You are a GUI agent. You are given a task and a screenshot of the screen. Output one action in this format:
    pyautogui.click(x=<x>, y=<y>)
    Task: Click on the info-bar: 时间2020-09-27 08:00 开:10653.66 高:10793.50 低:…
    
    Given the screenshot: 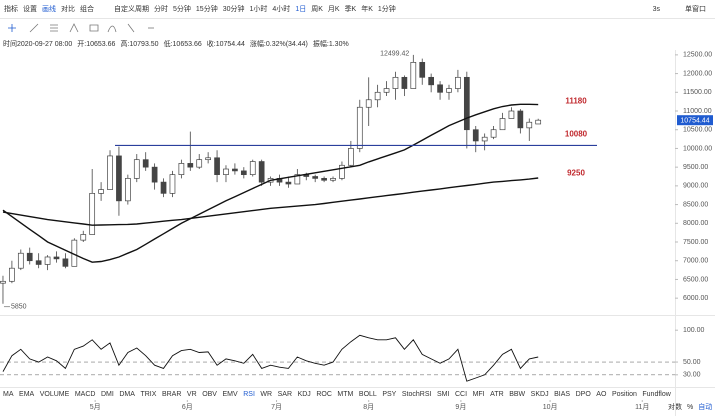 What is the action you would take?
    pyautogui.click(x=178, y=44)
    